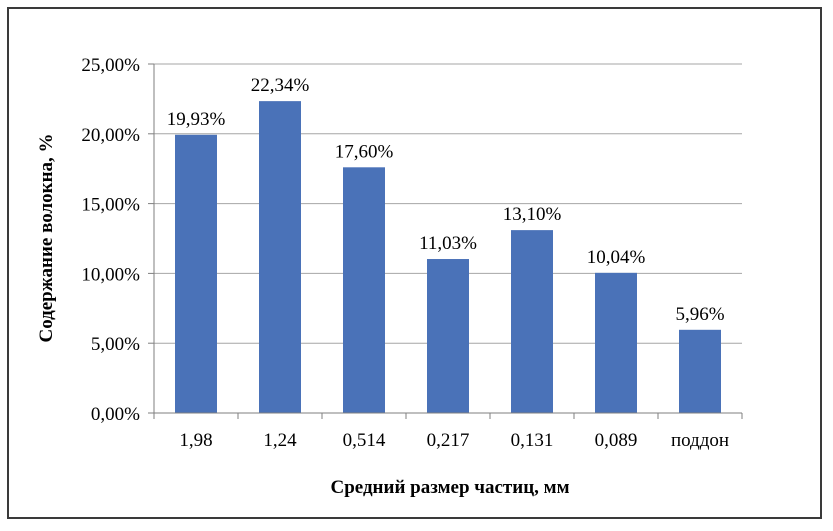 Image resolution: width=833 pixels, height=531 pixels. What do you see at coordinates (449, 487) in the screenshot?
I see `x-axis-title: Средний размер частиц, мм` at bounding box center [449, 487].